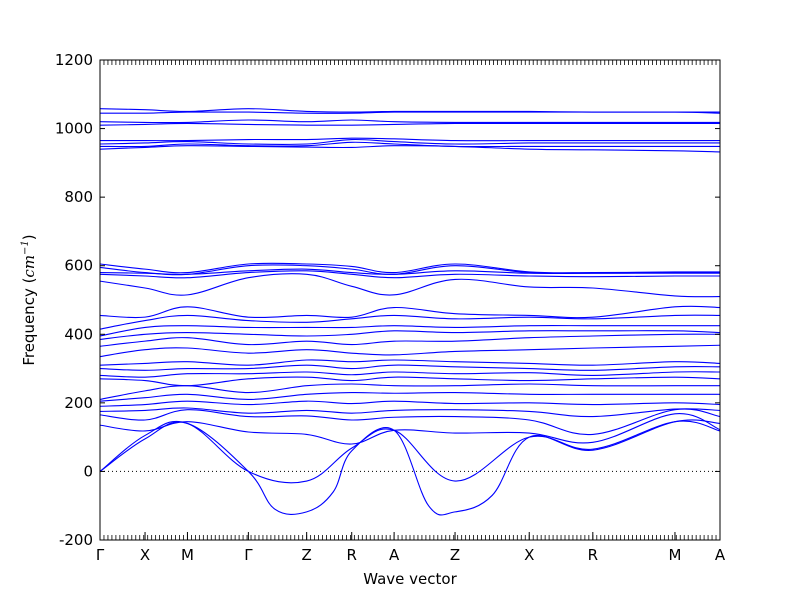  What do you see at coordinates (29, 266) in the screenshot?
I see `y-axis-label-unit: cm` at bounding box center [29, 266].